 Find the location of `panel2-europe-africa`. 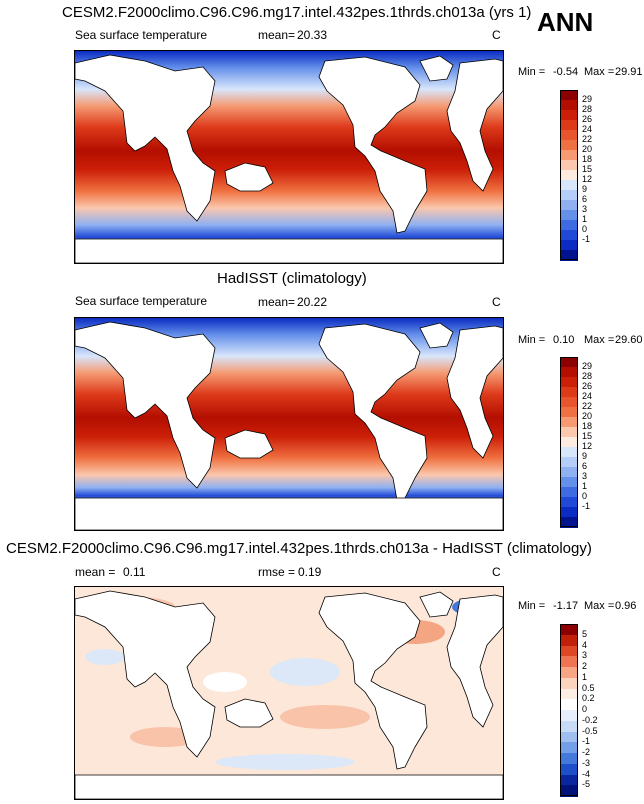

panel2-europe-africa is located at coordinates (474, 392).